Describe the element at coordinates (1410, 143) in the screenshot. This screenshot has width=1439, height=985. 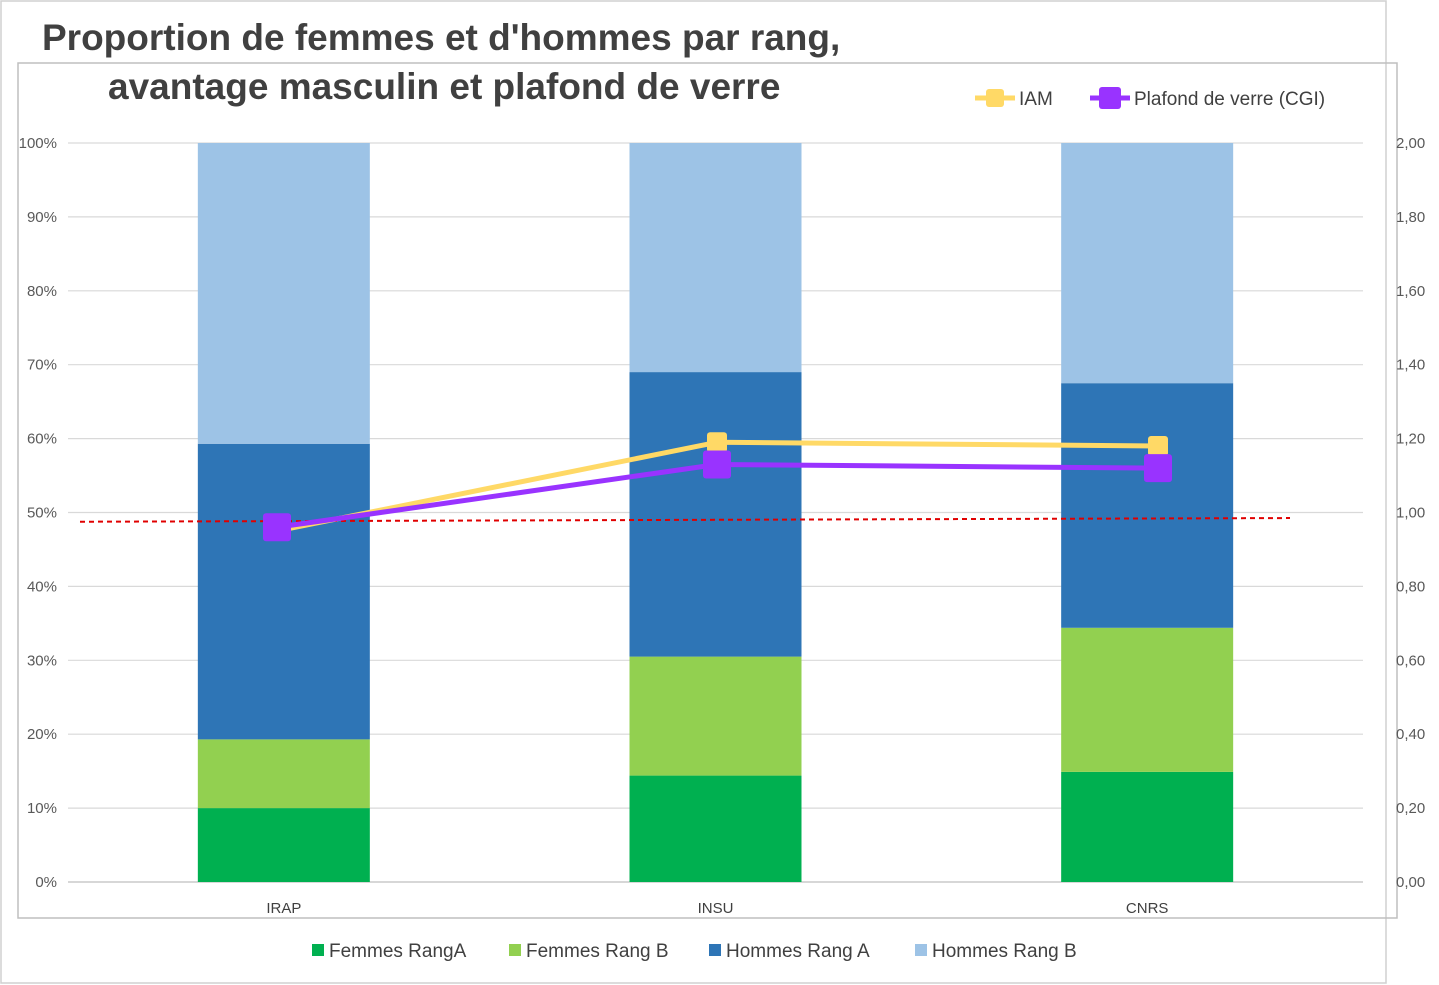
I see `y-tick-label-right: 2,00` at that location.